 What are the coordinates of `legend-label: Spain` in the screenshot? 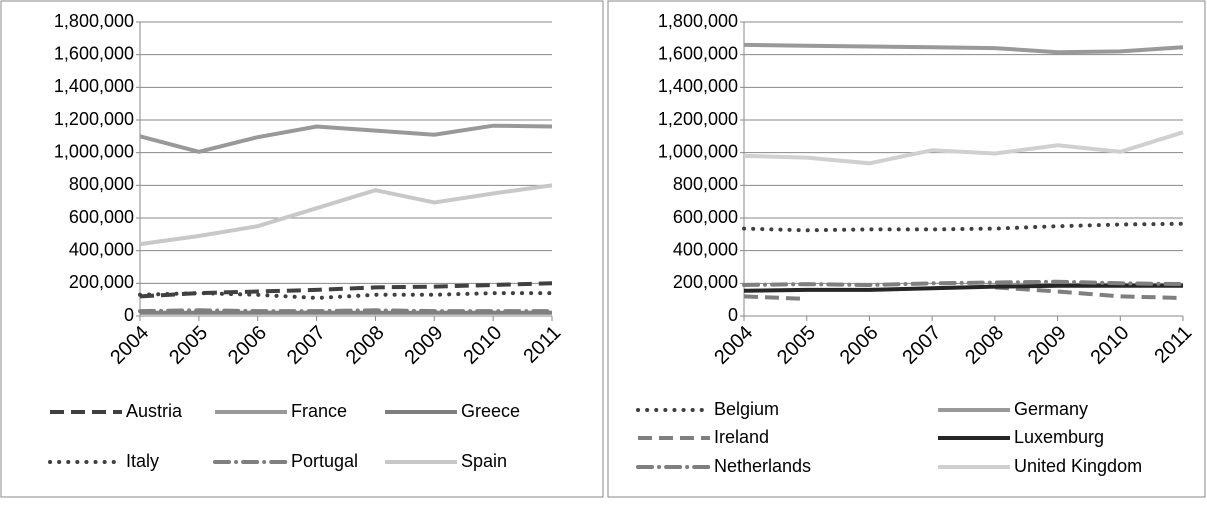 It's located at (484, 461).